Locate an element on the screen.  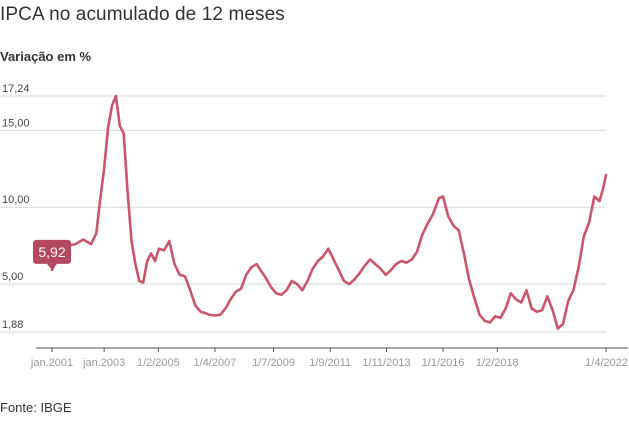
y-tick-label: 10,00 is located at coordinates (16, 200).